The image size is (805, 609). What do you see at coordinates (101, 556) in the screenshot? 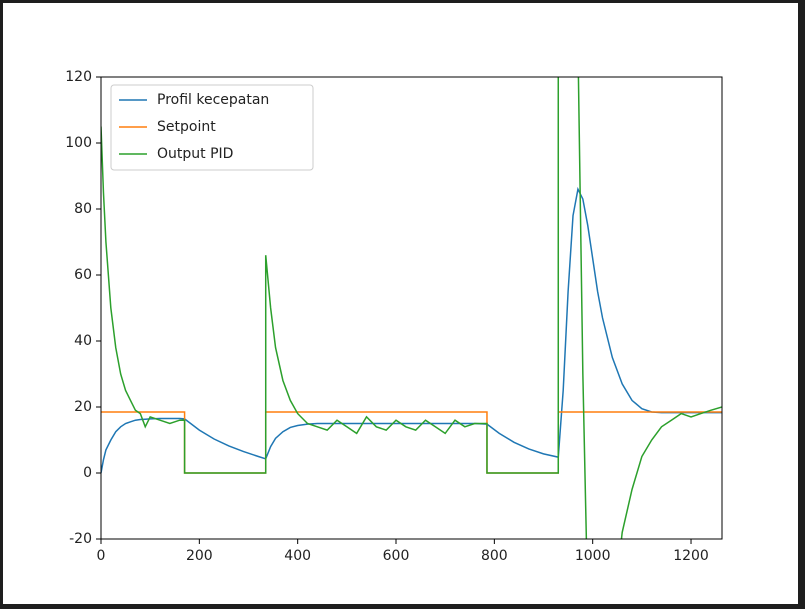
I see `x-tick-label: 0` at bounding box center [101, 556].